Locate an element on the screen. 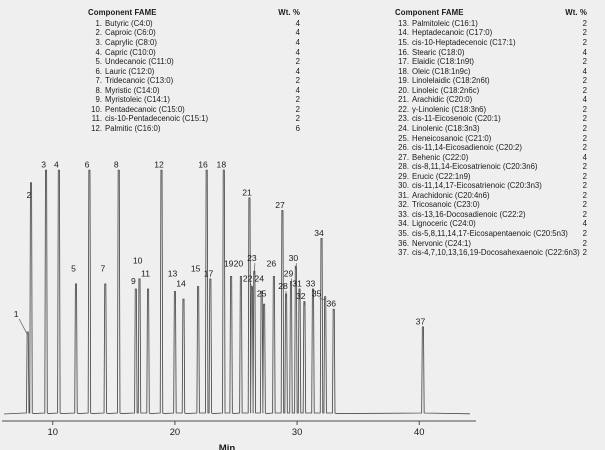  row-weight-percent: 6 is located at coordinates (297, 128).